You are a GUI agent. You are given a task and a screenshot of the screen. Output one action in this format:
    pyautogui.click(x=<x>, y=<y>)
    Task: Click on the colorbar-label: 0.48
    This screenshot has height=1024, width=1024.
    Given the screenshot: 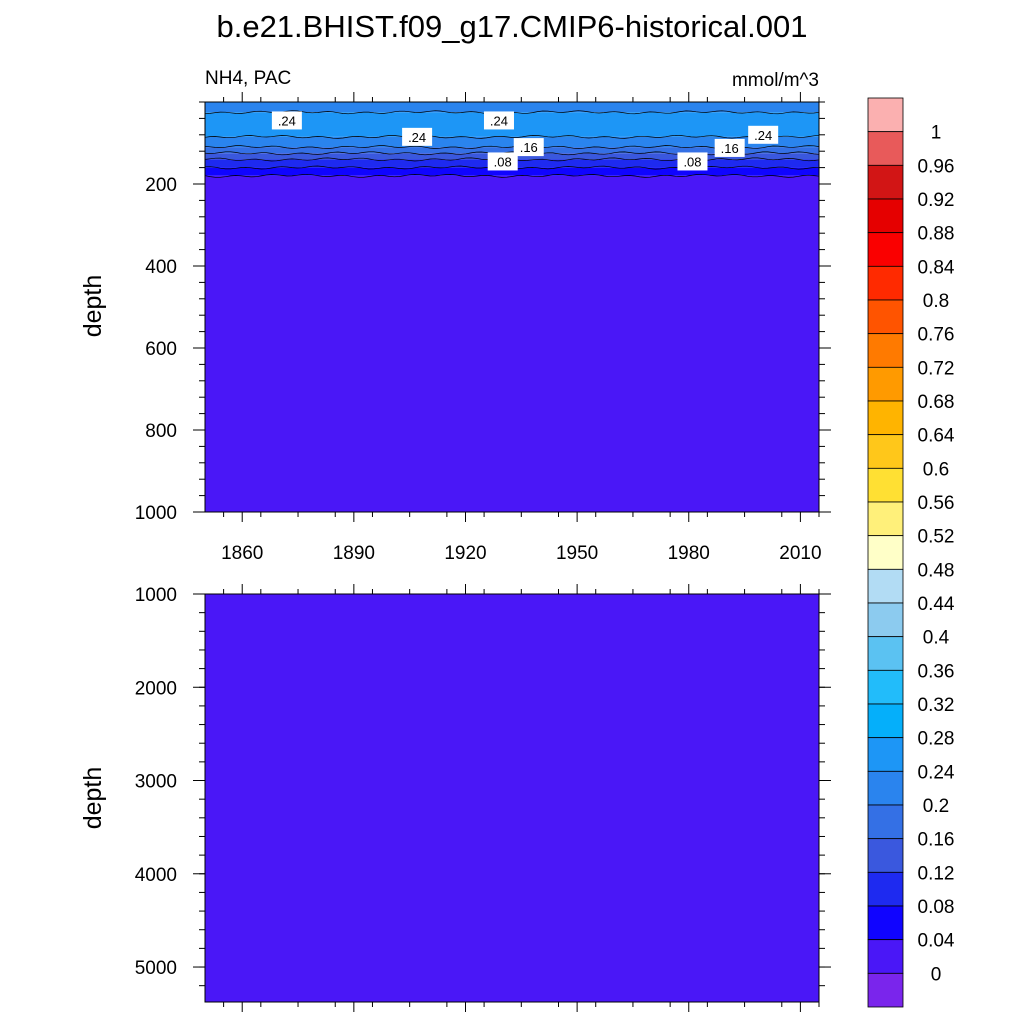 What is the action you would take?
    pyautogui.click(x=936, y=570)
    